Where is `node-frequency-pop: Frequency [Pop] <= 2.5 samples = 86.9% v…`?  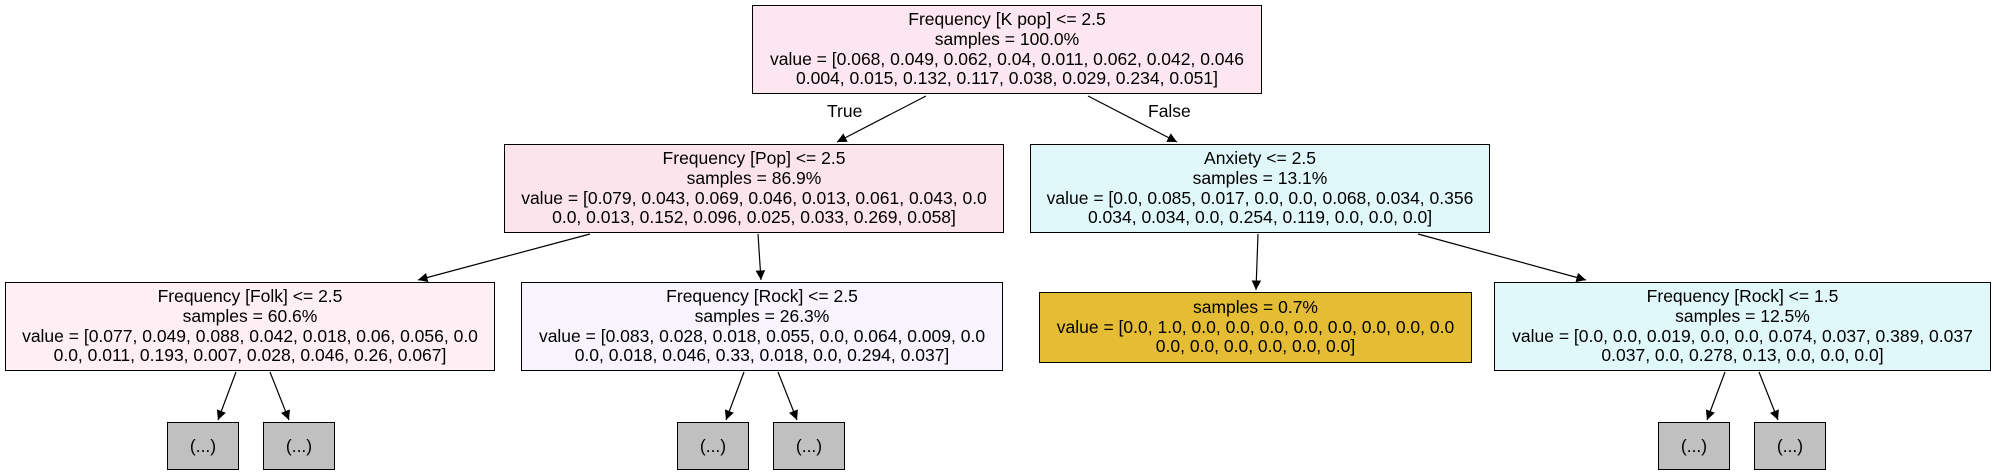
node-frequency-pop: Frequency [Pop] <= 2.5 samples = 86.9% v… is located at coordinates (754, 188).